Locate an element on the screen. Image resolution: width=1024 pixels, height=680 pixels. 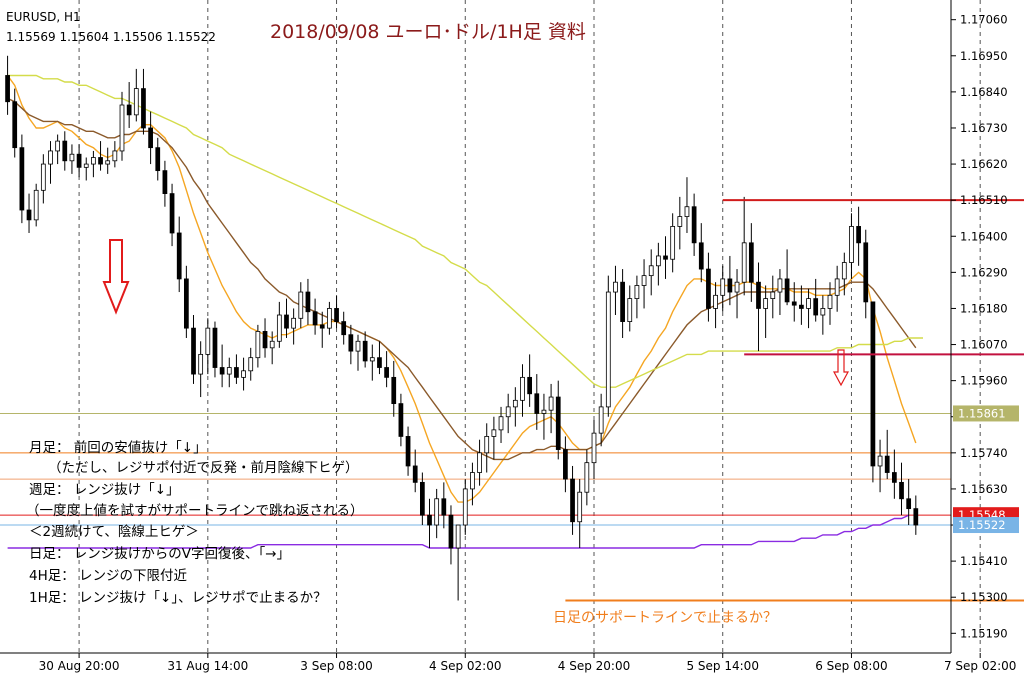
x-tick-label: 4 Sep 02:00 is located at coordinates (465, 666).